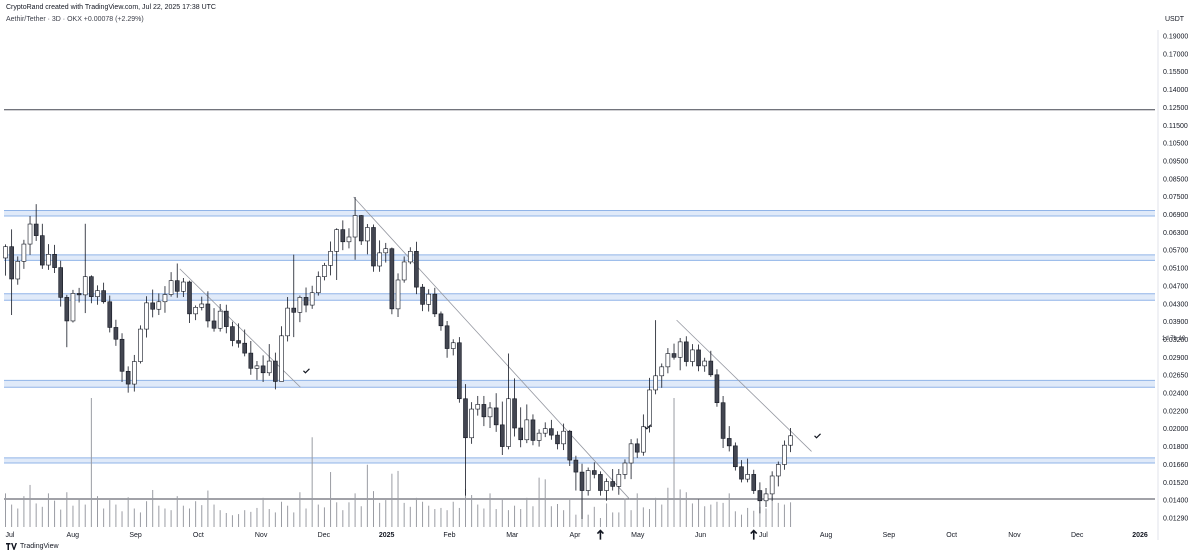 The height and width of the screenshot is (557, 1200). Describe the element at coordinates (889, 535) in the screenshot. I see `time-tick-label: Sep` at that location.